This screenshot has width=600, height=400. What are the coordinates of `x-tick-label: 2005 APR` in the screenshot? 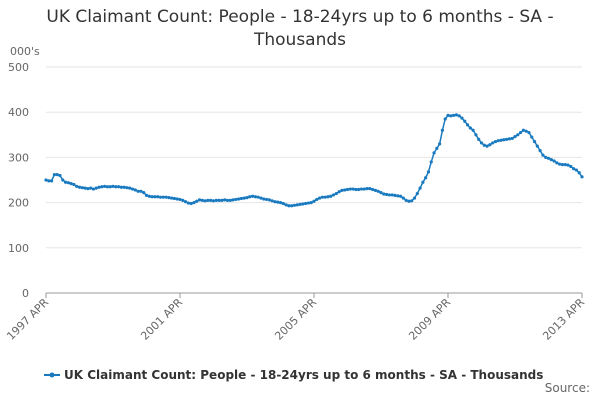 It's located at (295, 319).